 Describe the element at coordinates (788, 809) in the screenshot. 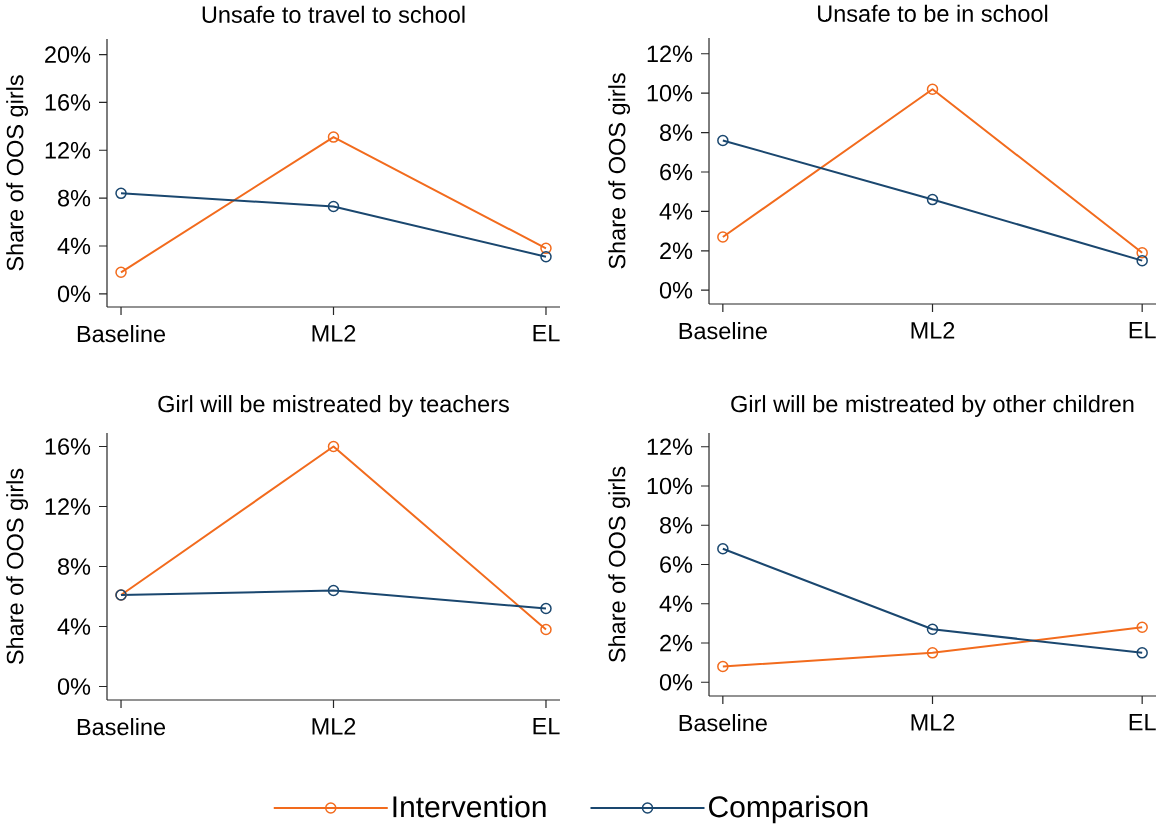

I see `legend-label: Comparison` at that location.